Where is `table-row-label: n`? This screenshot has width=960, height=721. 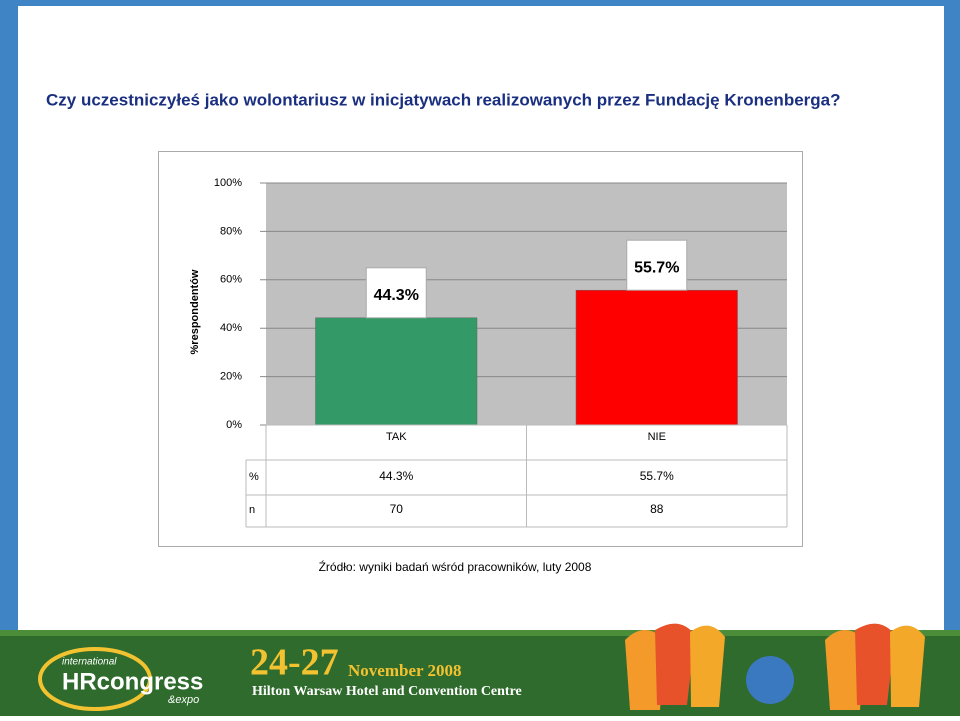 table-row-label: n is located at coordinates (252, 510).